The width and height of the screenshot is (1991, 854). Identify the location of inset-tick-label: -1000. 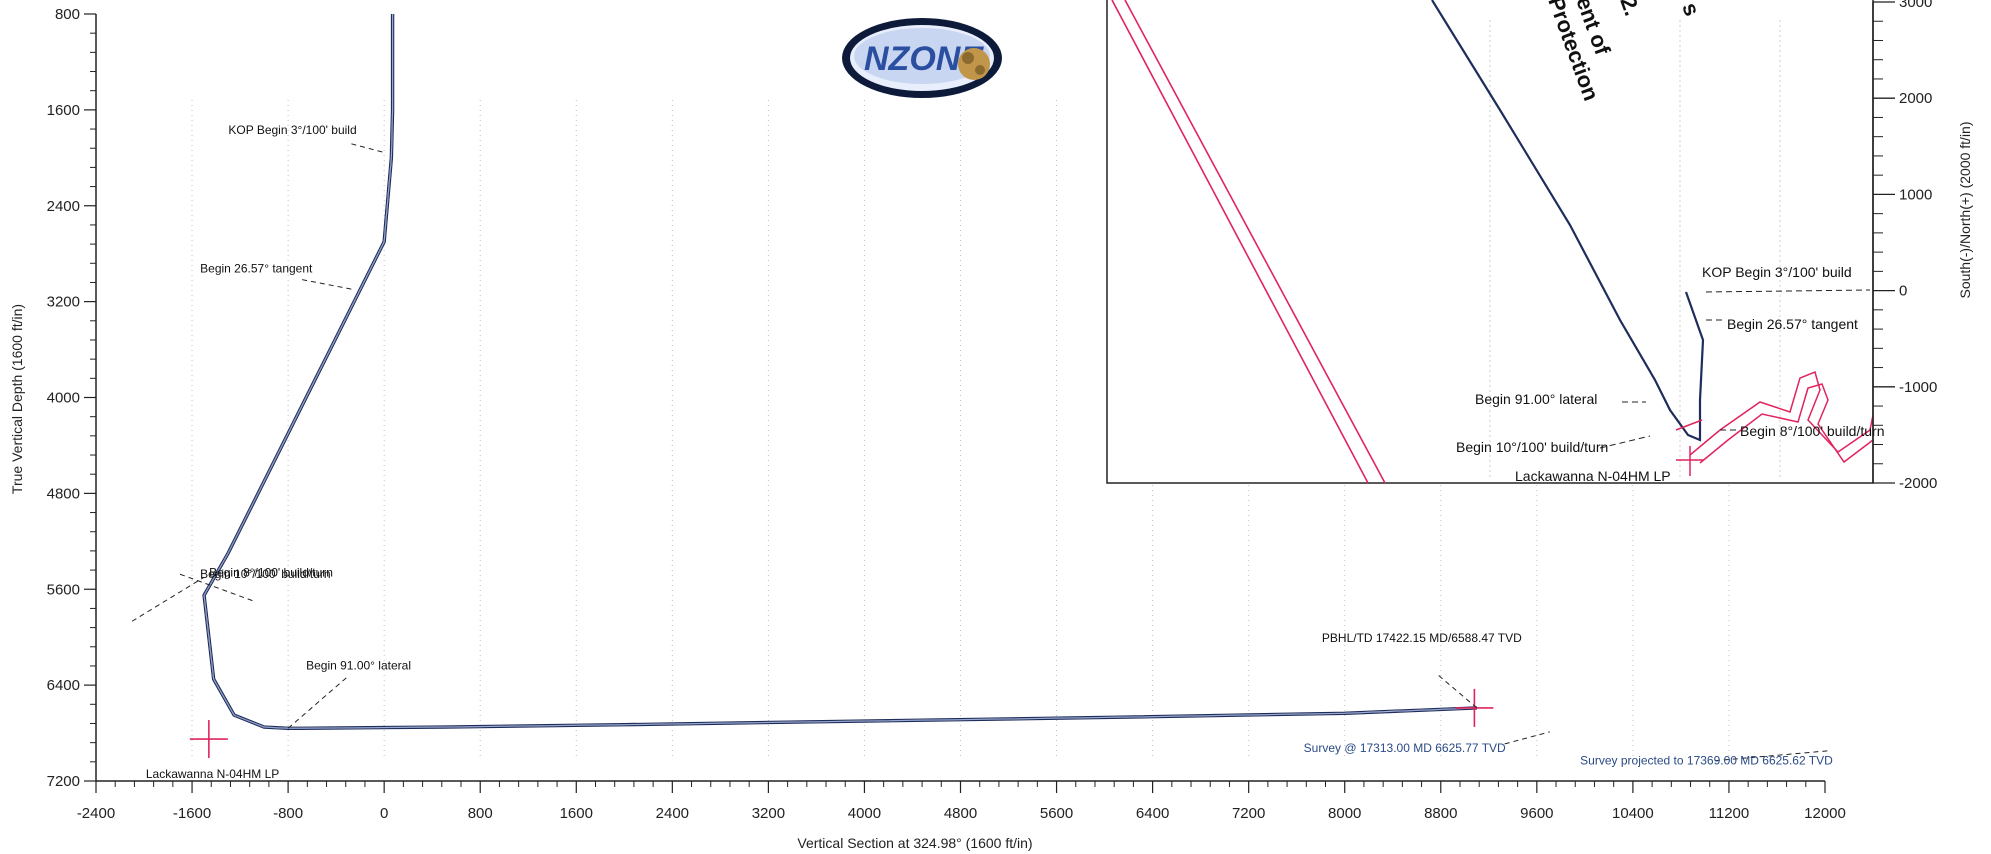
(1918, 387).